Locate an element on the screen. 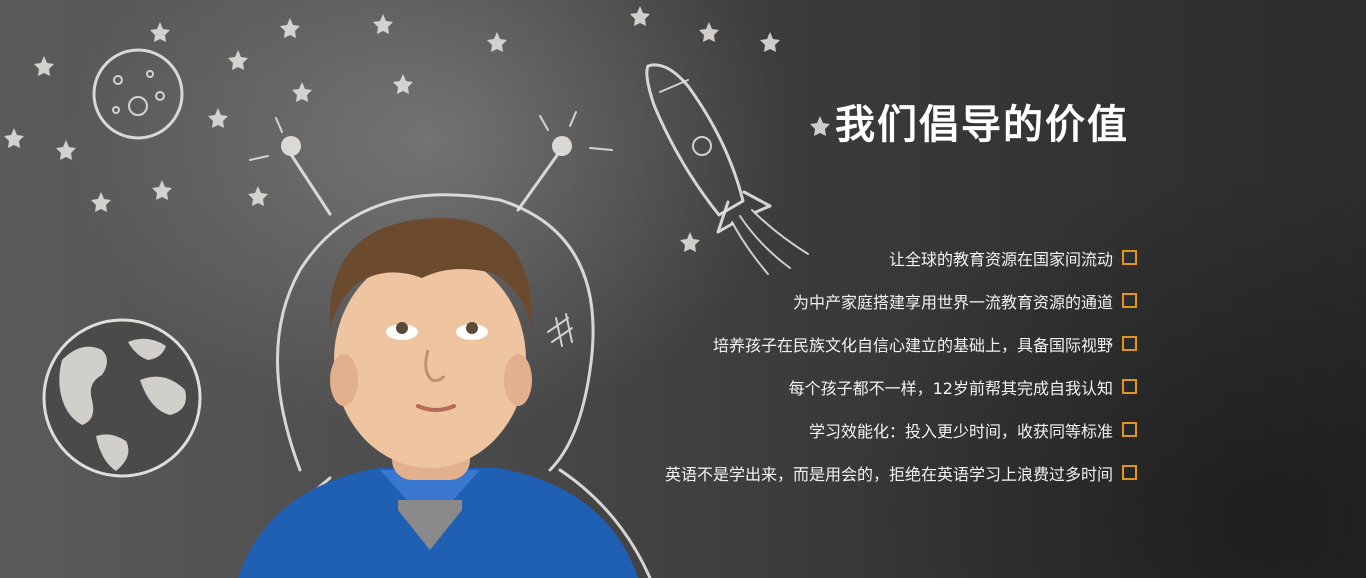  list-item: 学习效能化：投入更少时间，收获同等标准 is located at coordinates (901, 429).